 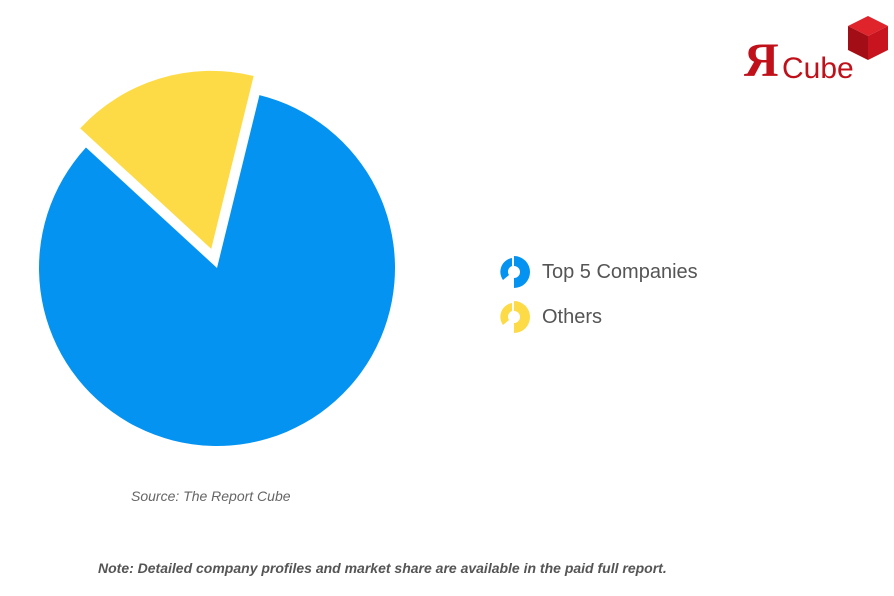 What do you see at coordinates (211, 496) in the screenshot?
I see `source-caption: Source: The Report Cube` at bounding box center [211, 496].